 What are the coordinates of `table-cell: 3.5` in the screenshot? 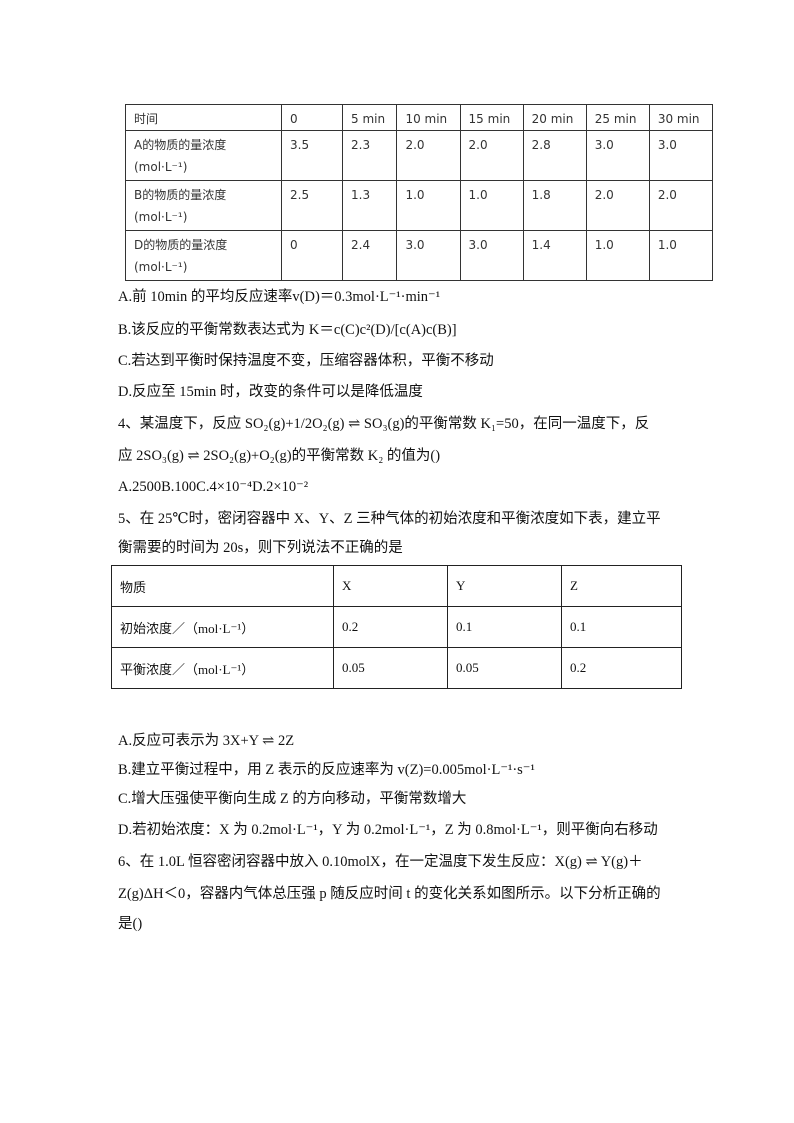 It's located at (312, 155).